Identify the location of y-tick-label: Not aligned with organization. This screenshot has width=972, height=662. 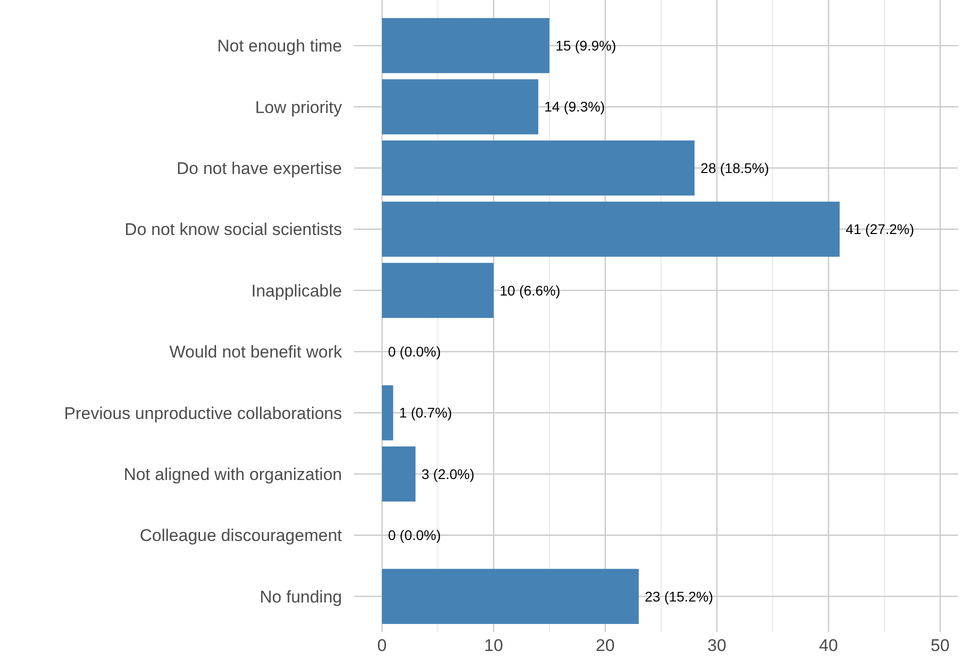
(233, 474).